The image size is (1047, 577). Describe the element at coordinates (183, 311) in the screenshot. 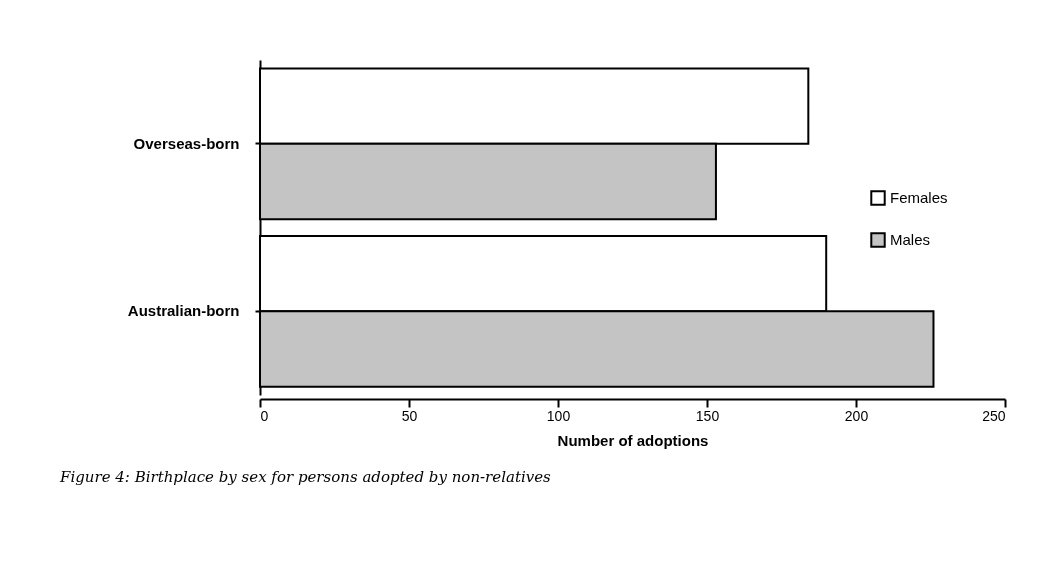

I see `y-tick-label: Australian-born` at that location.